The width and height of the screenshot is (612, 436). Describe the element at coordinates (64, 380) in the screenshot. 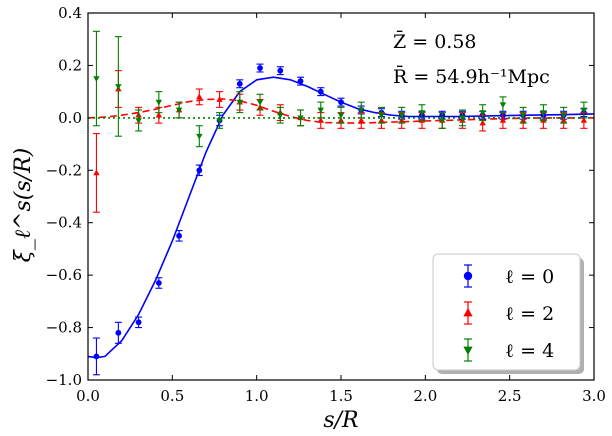

I see `y-tick-label: −1.0` at that location.